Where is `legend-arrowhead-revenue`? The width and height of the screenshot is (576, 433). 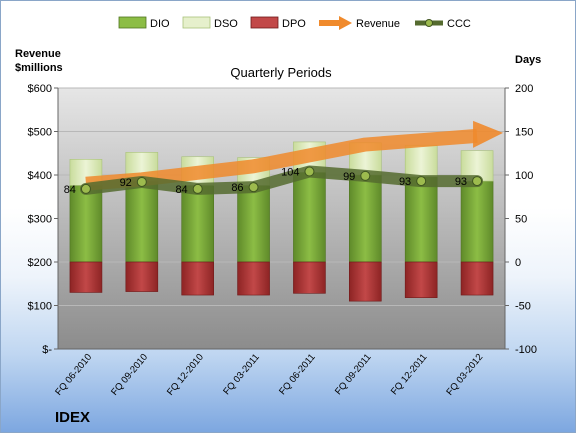 legend-arrowhead-revenue is located at coordinates (345, 23).